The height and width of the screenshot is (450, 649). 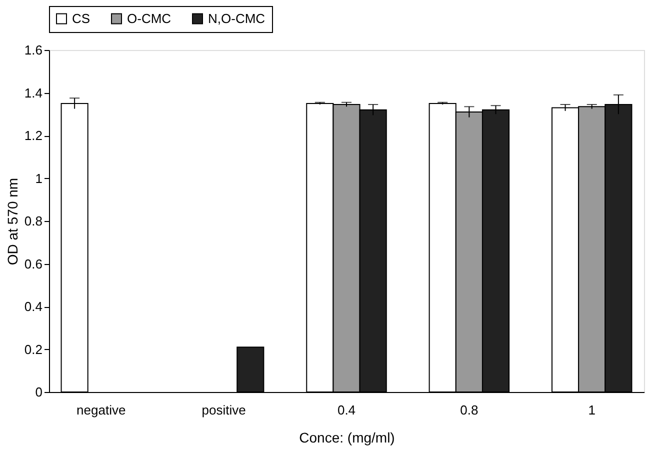 I want to click on legend-label: O-CMC, so click(x=149, y=18).